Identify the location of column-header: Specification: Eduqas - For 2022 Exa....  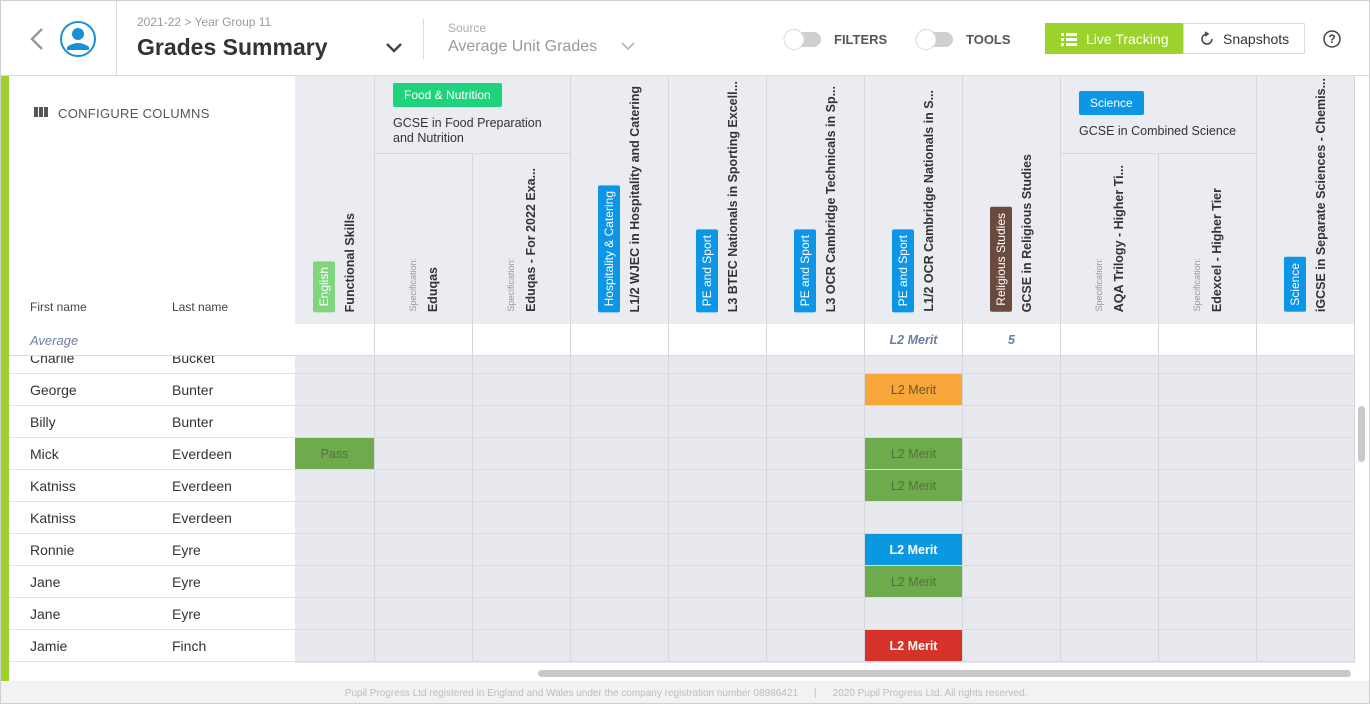
(522, 239).